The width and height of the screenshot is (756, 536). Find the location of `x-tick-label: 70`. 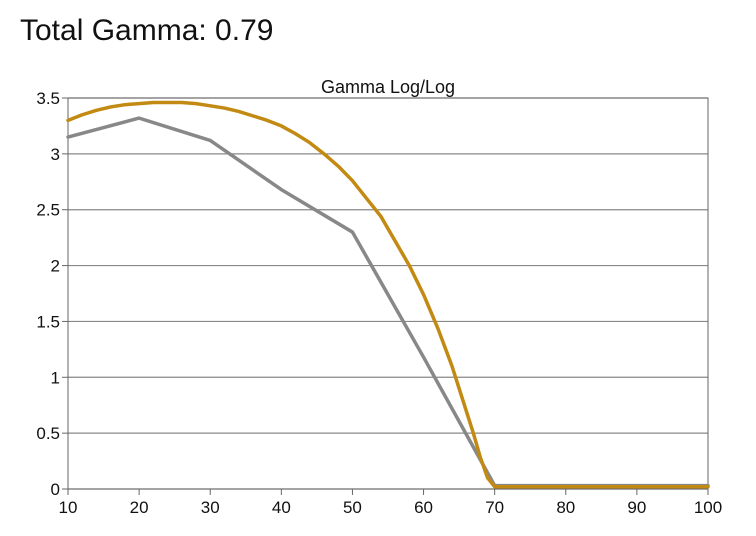

x-tick-label: 70 is located at coordinates (494, 507).